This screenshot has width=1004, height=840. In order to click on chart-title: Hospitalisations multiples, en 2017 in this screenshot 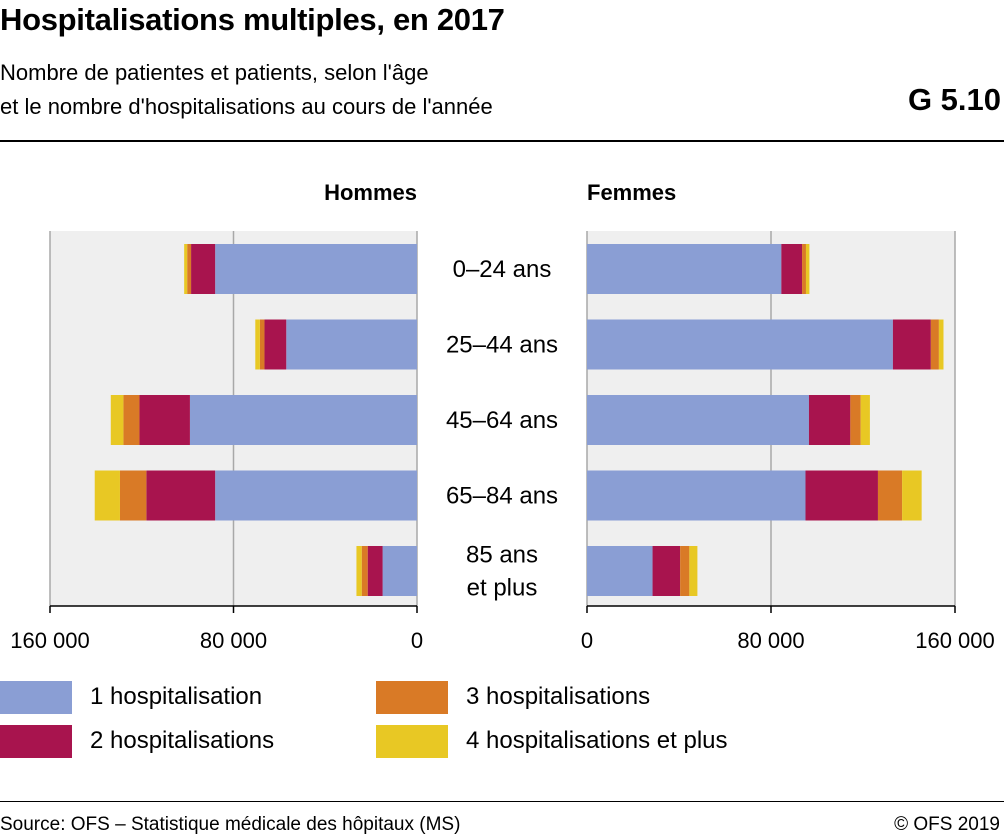, I will do `click(252, 19)`.